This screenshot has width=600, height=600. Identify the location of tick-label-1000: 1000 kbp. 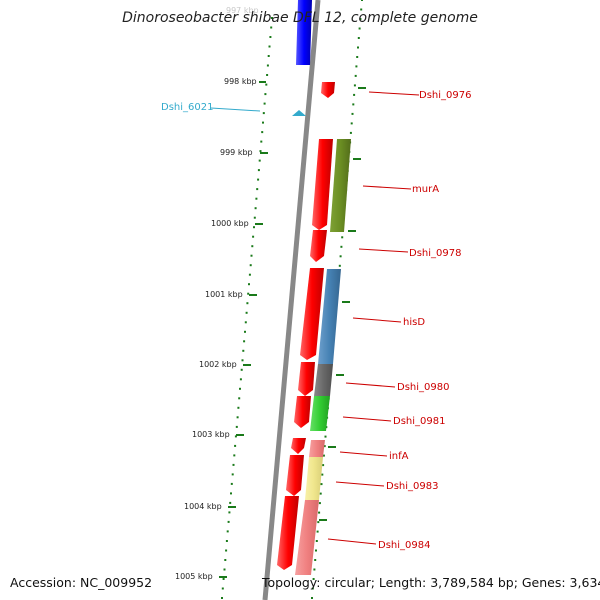
(230, 223).